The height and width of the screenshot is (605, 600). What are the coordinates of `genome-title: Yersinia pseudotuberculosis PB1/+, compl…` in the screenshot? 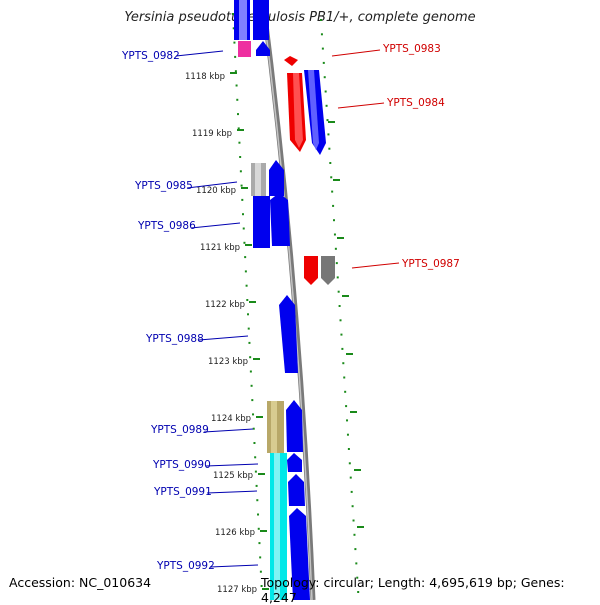 It's located at (300, 17).